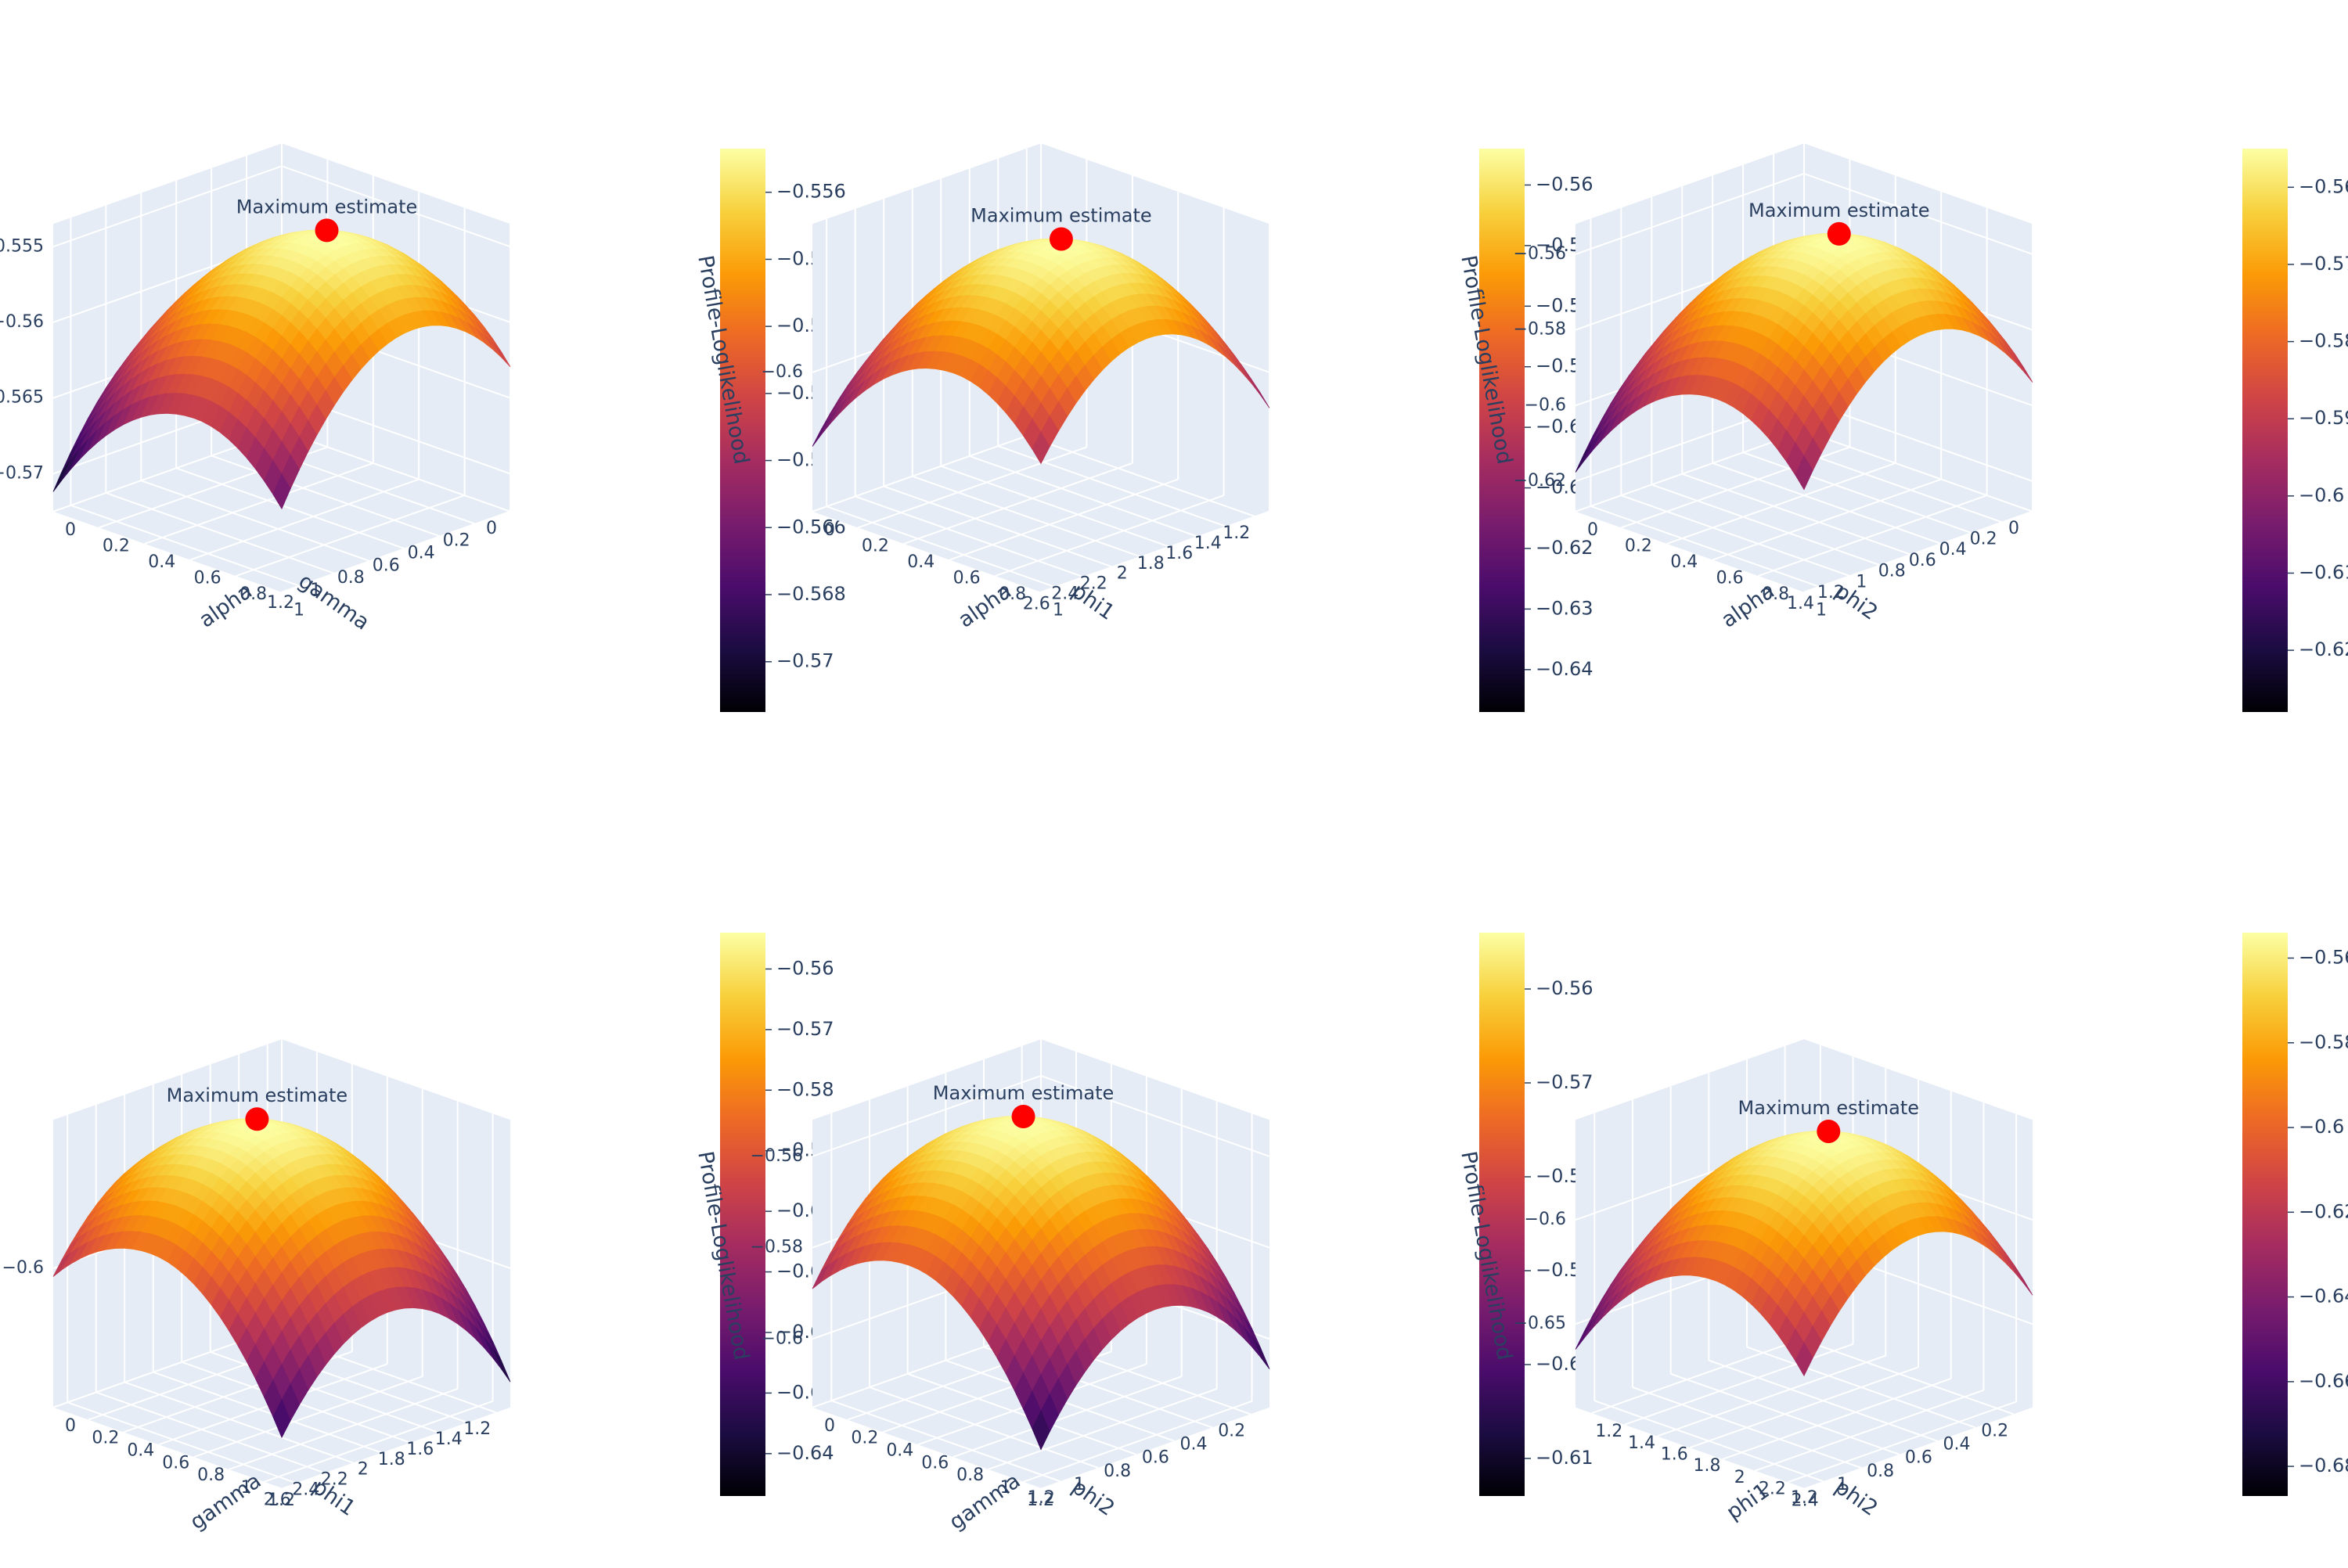 Image resolution: width=2348 pixels, height=1568 pixels. Describe the element at coordinates (1739, 1477) in the screenshot. I see `x-tick-label: 2` at that location.